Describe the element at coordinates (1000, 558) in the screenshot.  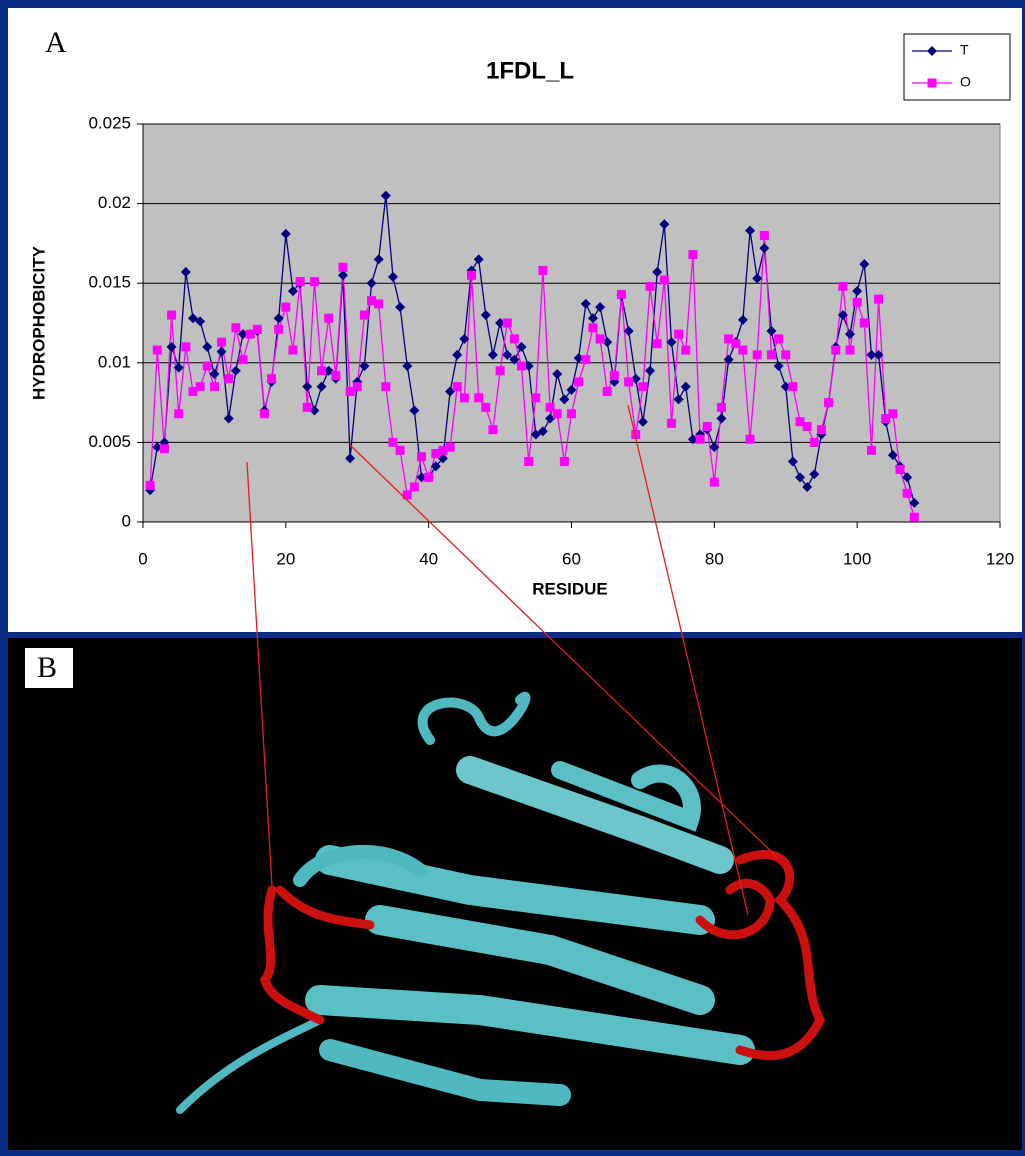
I see `x-tick-label: 120` at that location.